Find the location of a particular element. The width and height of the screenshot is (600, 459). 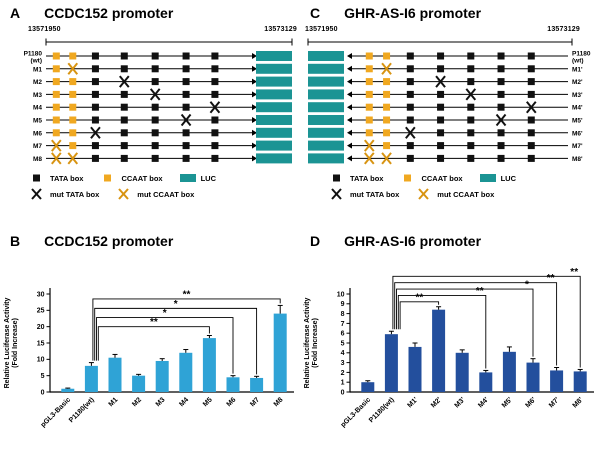

construct-label: M3' is located at coordinates (577, 95).